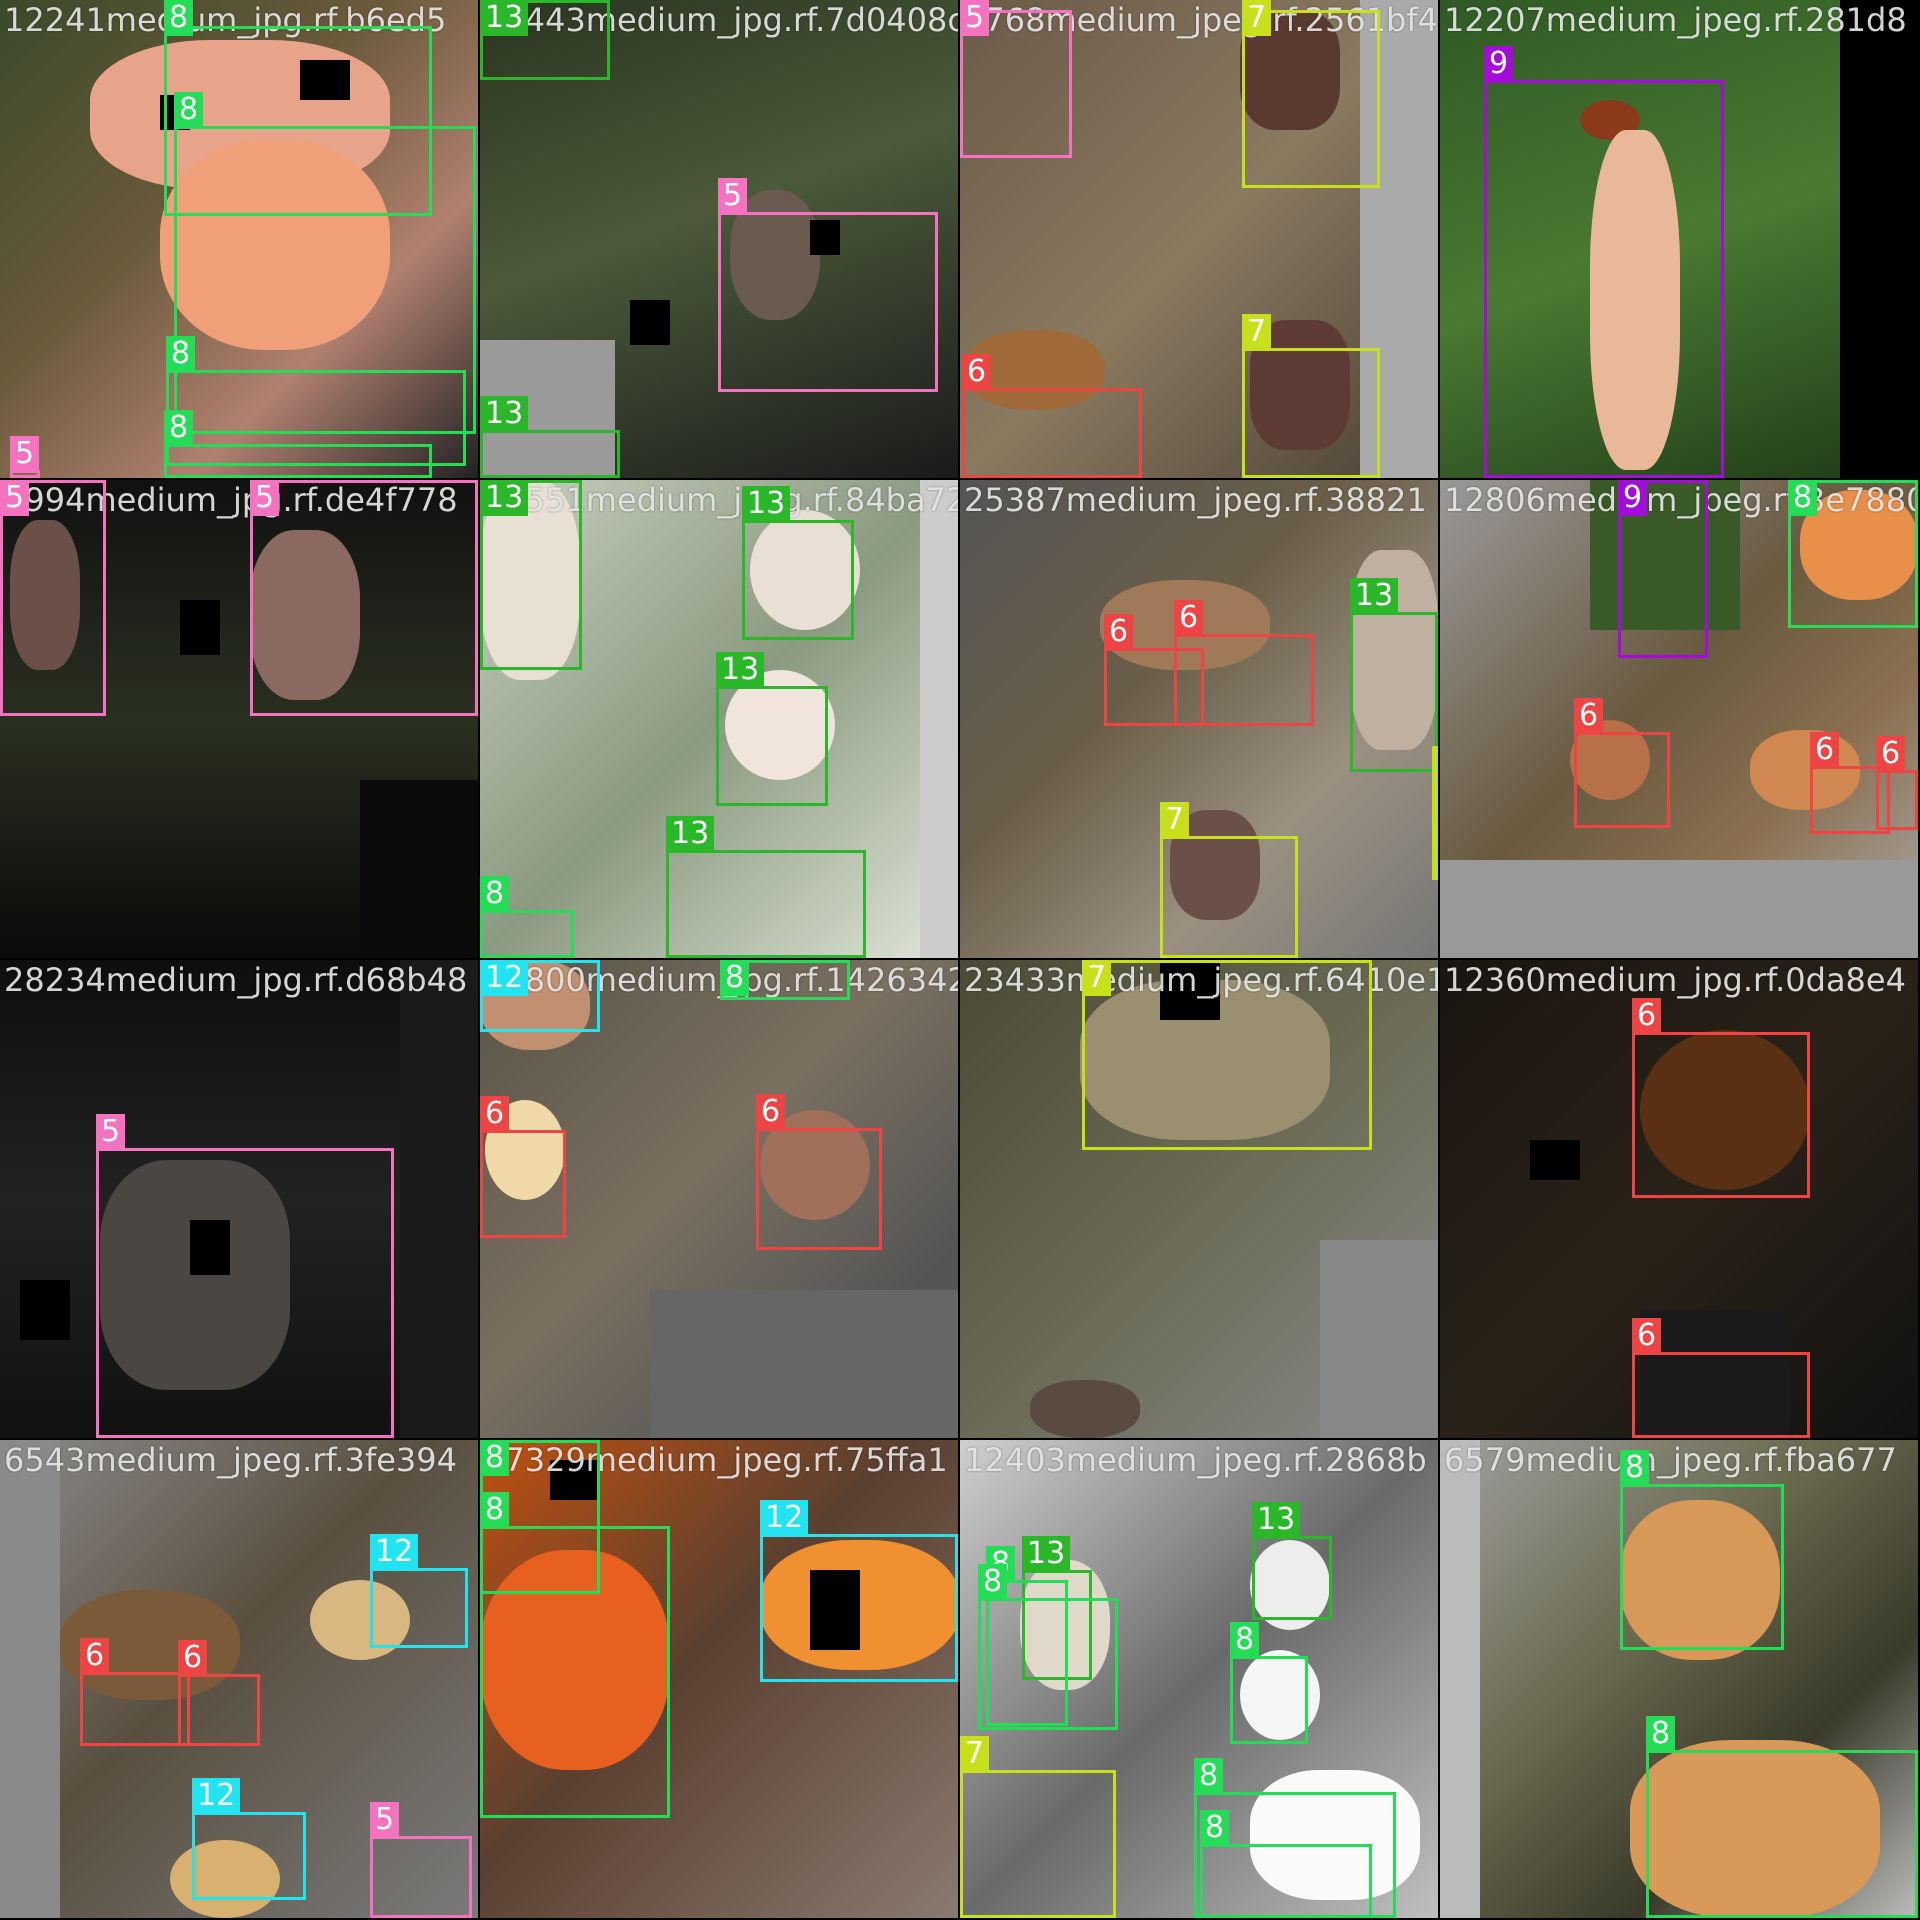 The image size is (1920, 1920). What do you see at coordinates (1679, 239) in the screenshot?
I see `mosaic-tile: 12207medium_jpeg.rf.281d8 9` at bounding box center [1679, 239].